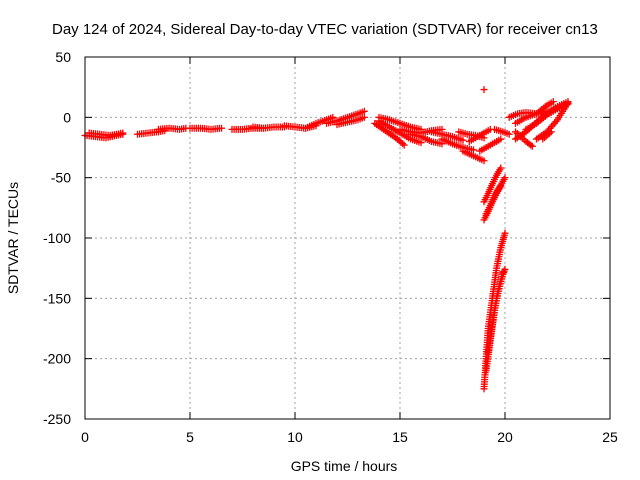 The image size is (640, 480). I want to click on y-axis-label: SDTVAR / TECUs, so click(13, 238).